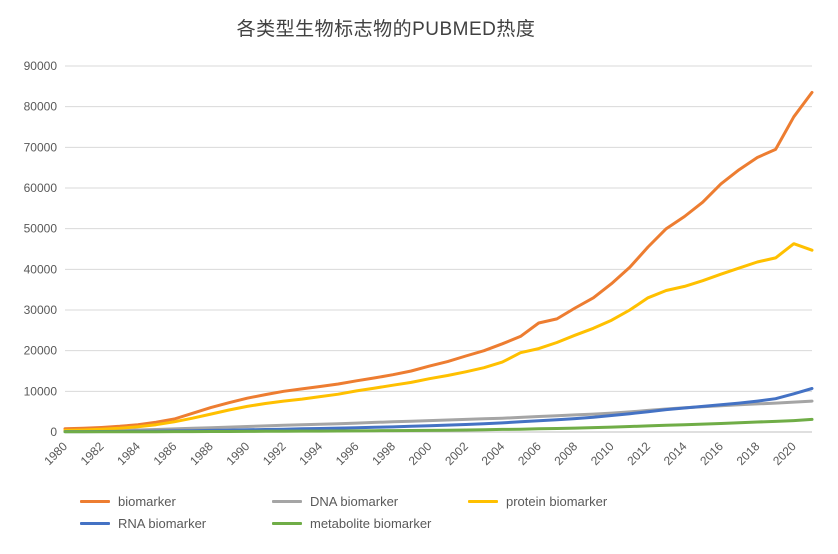 This screenshot has height=554, width=838. What do you see at coordinates (53, 432) in the screenshot?
I see `y-tick-label: 0` at bounding box center [53, 432].